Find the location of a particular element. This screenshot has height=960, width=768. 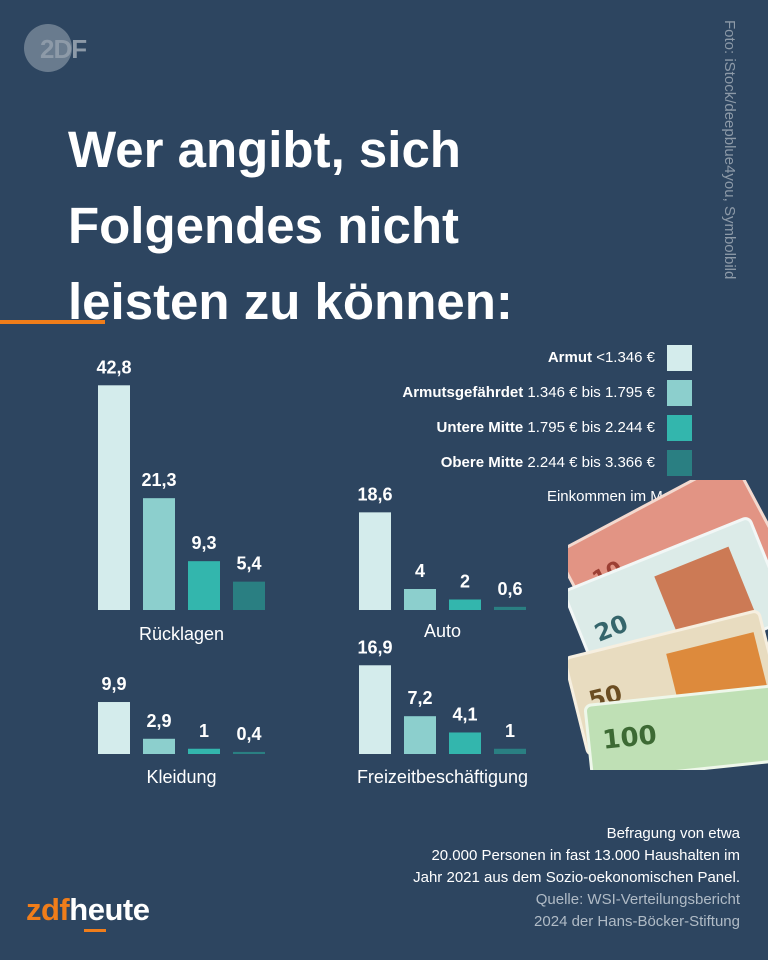

legend-name: Untere Mitte is located at coordinates (480, 427).